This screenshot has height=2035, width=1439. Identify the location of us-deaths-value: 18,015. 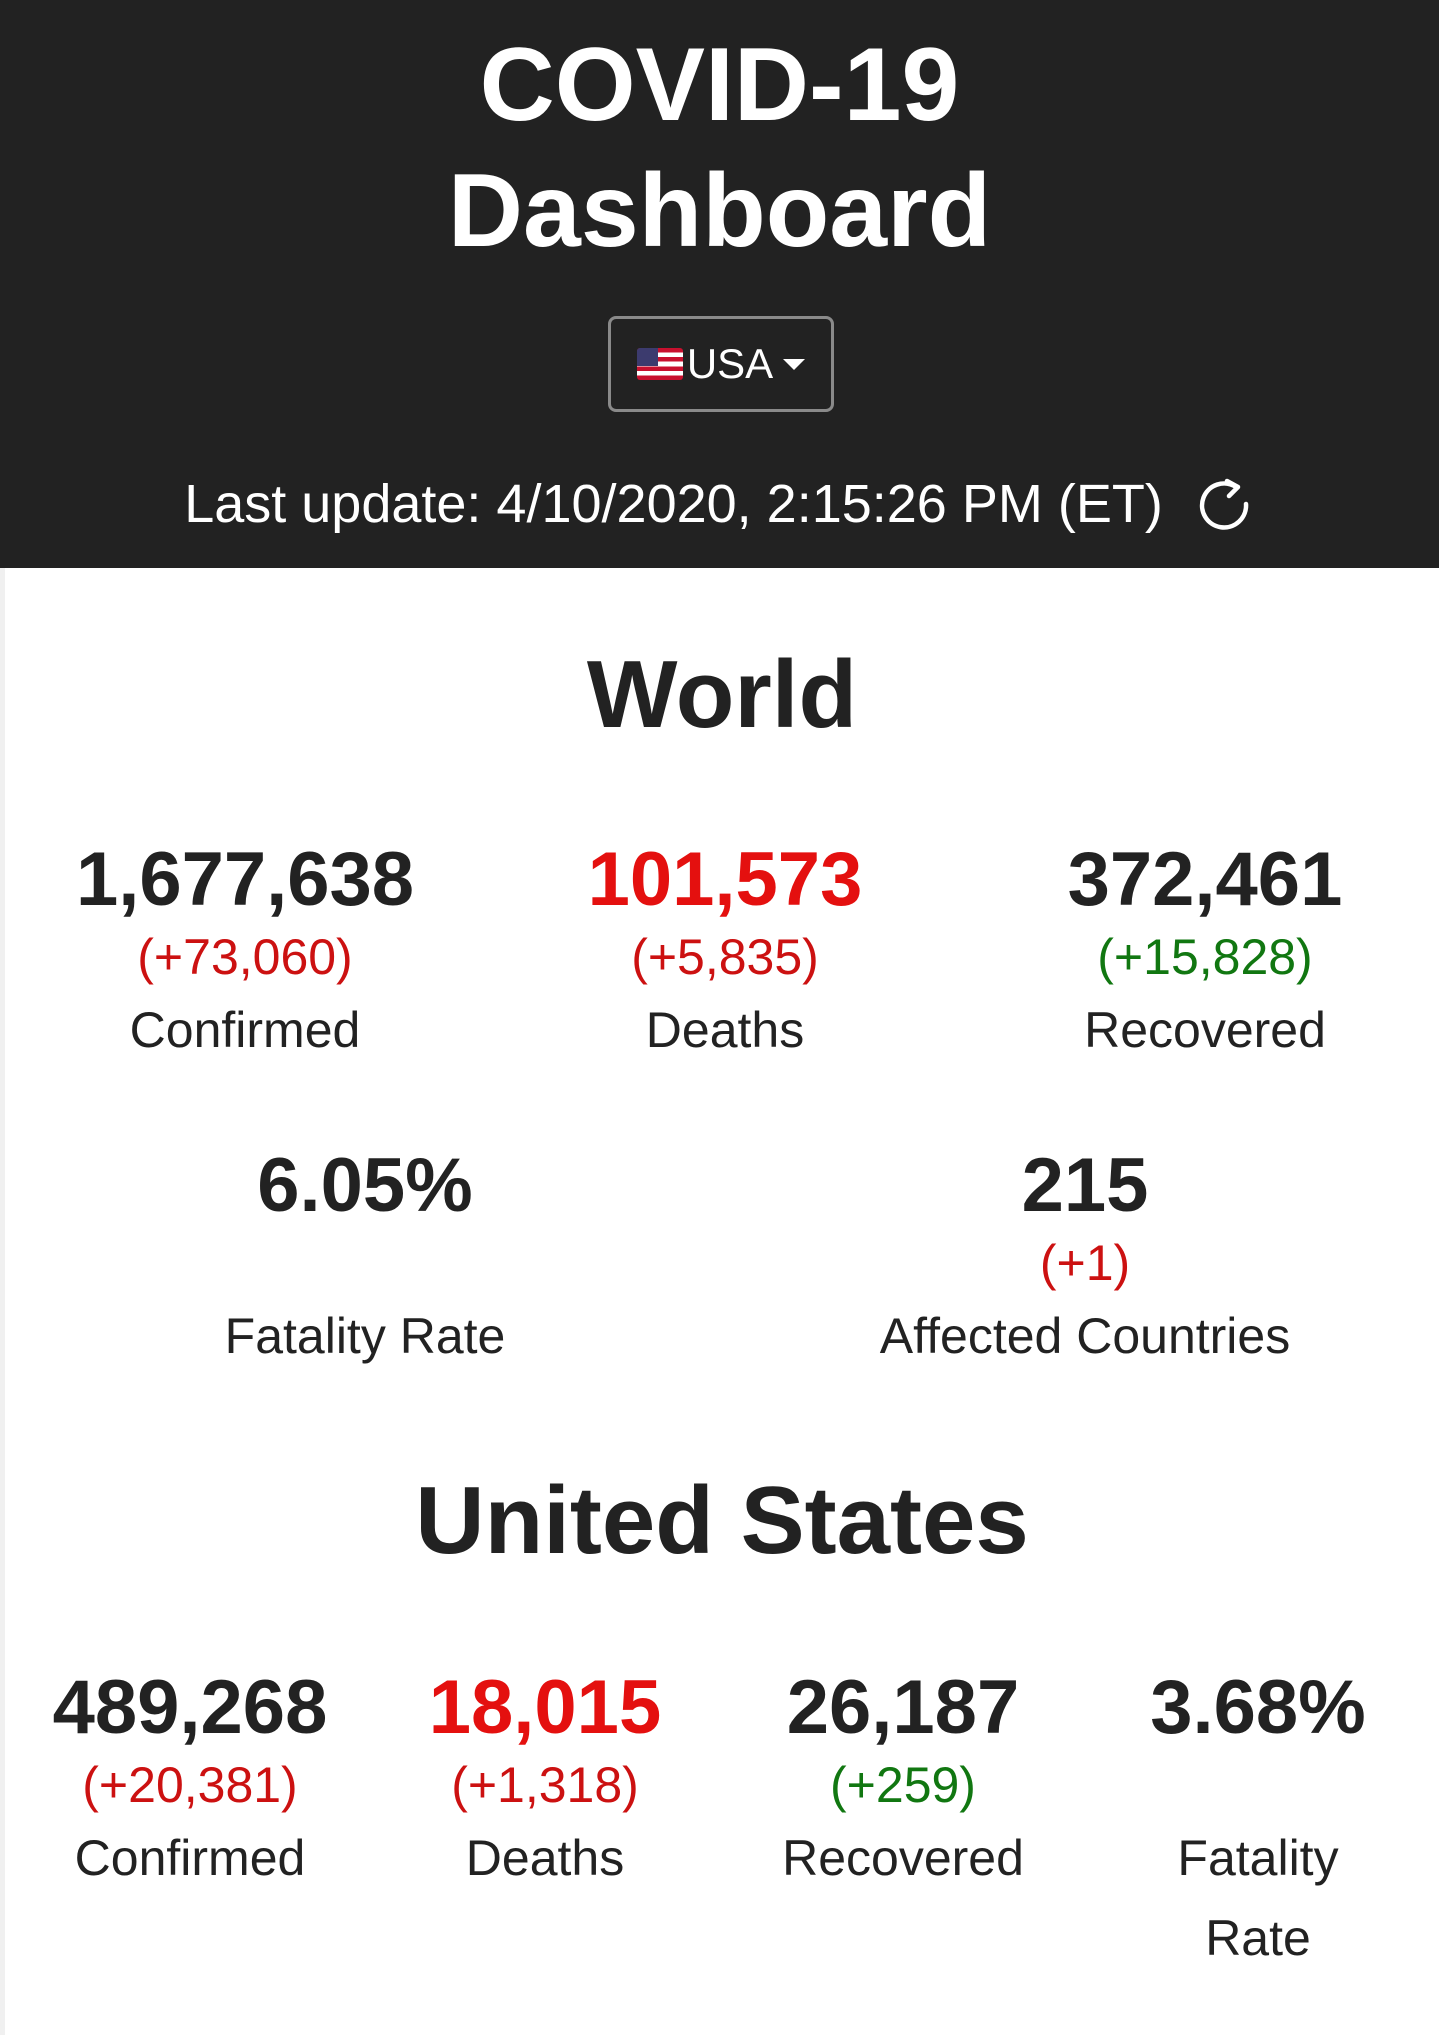
(545, 1707).